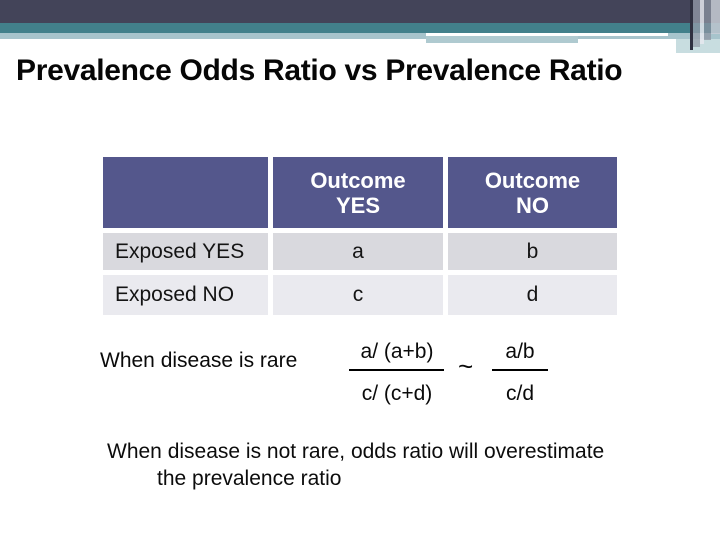 The width and height of the screenshot is (720, 540). Describe the element at coordinates (520, 370) in the screenshot. I see `right-fraction-bar` at that location.